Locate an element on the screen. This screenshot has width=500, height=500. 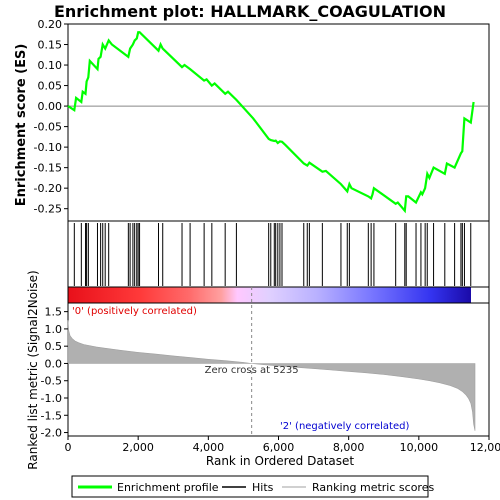
metric-y-tick-label: 1.0 is located at coordinates (54, 329).